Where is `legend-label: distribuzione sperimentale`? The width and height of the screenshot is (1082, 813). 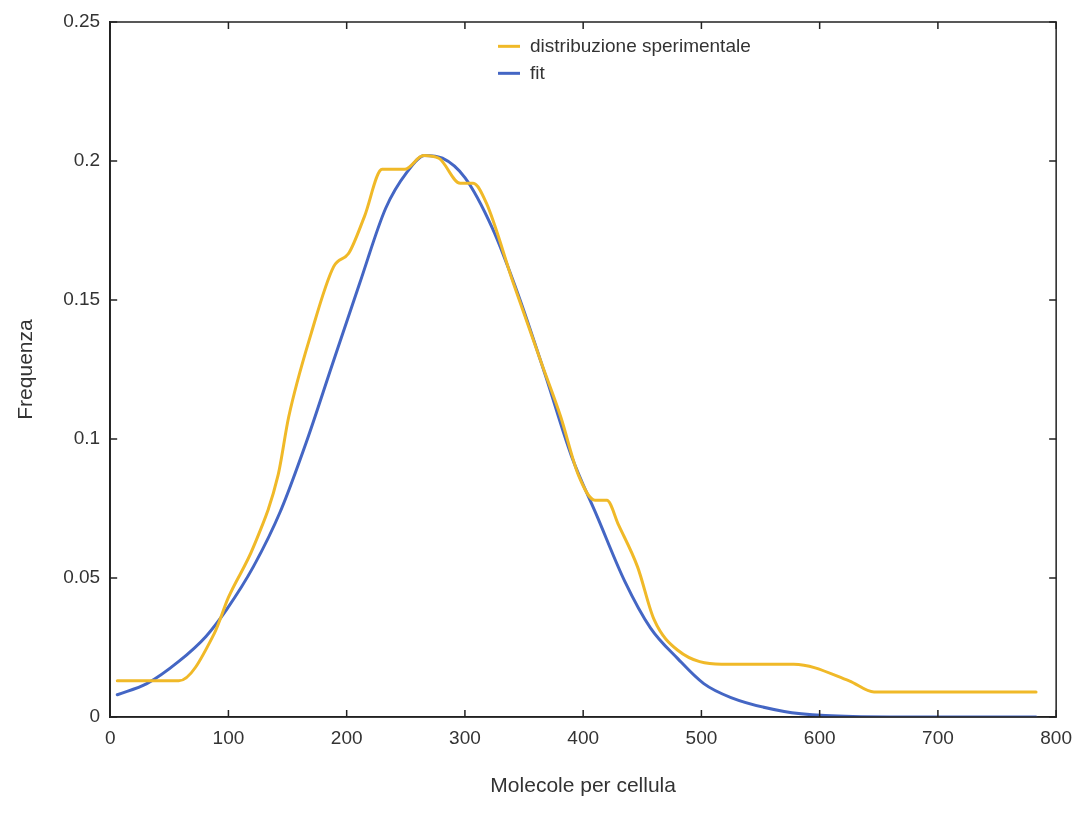 legend-label: distribuzione sperimentale is located at coordinates (640, 45).